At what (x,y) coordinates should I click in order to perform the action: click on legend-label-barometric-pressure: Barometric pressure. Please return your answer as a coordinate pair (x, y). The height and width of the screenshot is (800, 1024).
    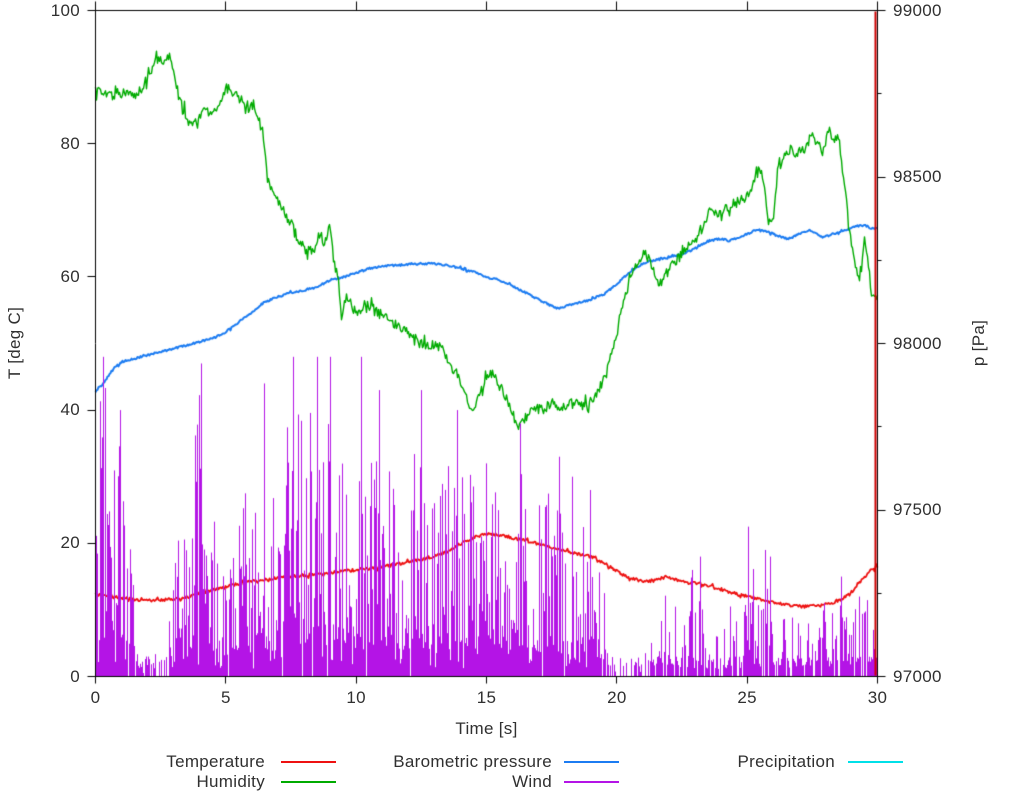
    Looking at the image, I should click on (472, 761).